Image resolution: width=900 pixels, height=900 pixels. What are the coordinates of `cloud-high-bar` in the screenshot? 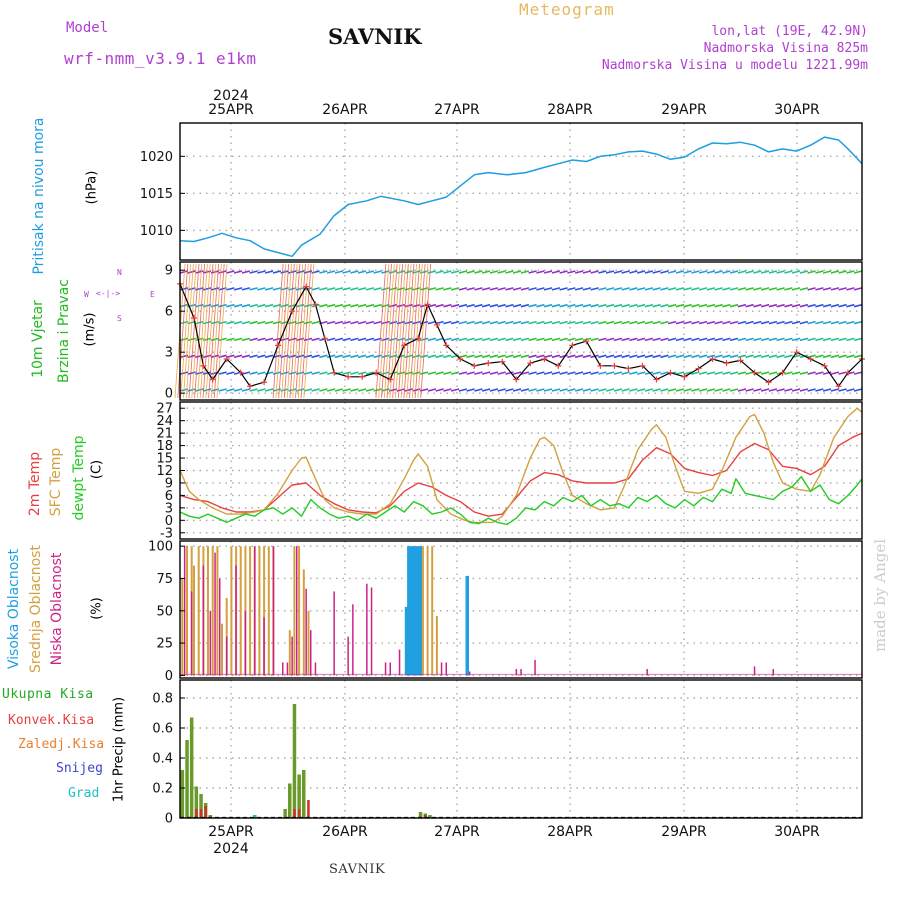 It's located at (467, 625).